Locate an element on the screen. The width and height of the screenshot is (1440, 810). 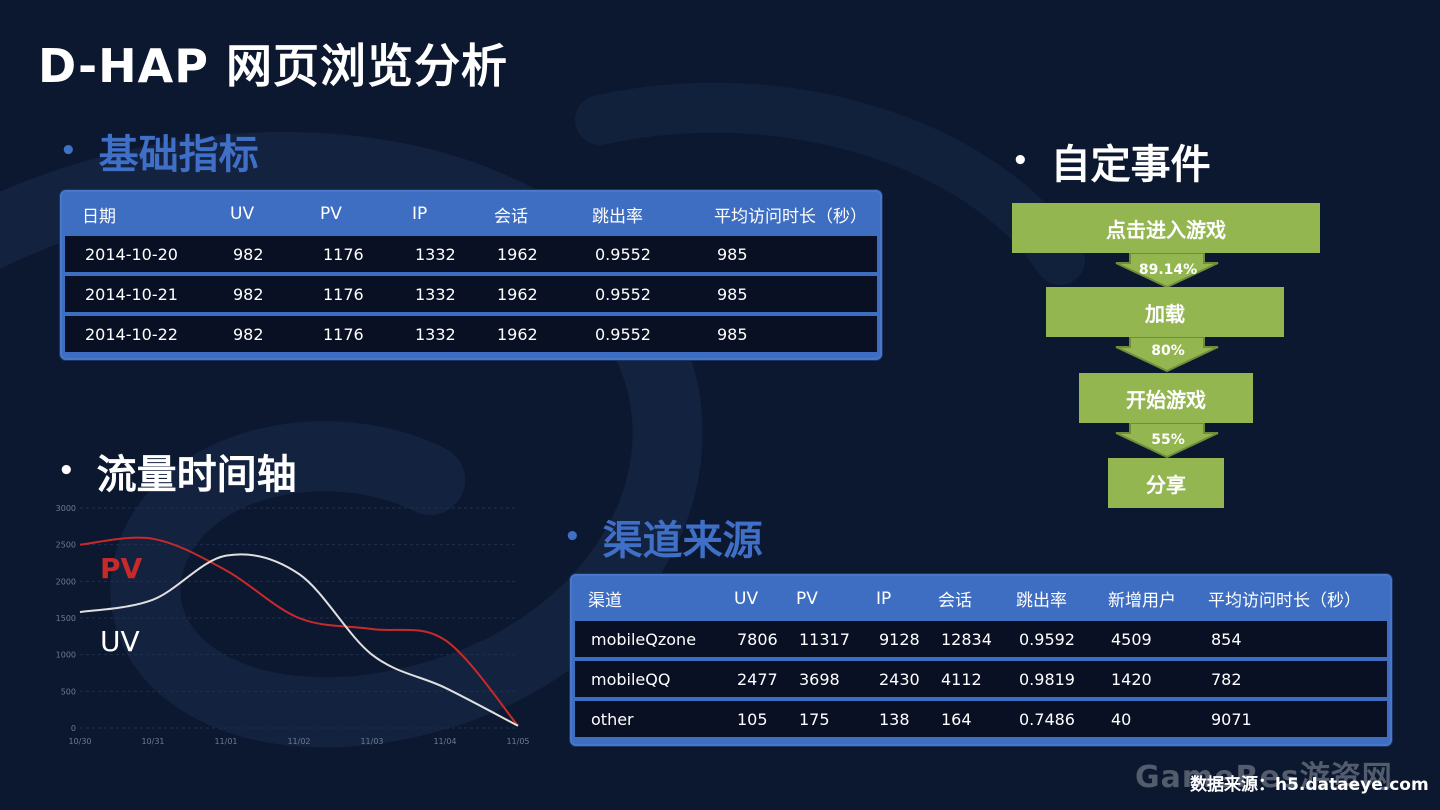
funnel-rate: 89.14% is located at coordinates (1168, 270).